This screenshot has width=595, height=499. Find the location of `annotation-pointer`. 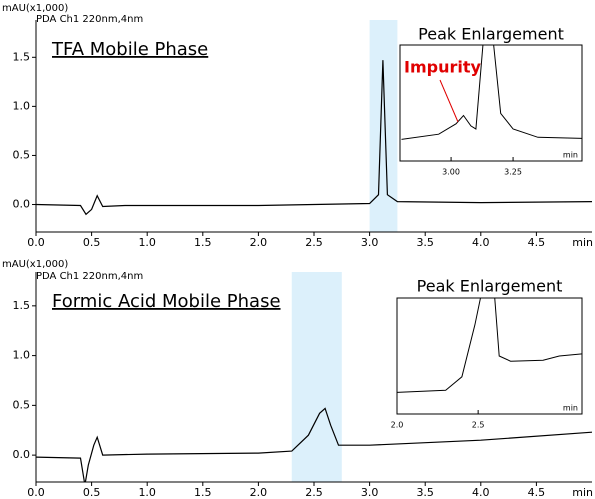

annotation-pointer is located at coordinates (449, 101).